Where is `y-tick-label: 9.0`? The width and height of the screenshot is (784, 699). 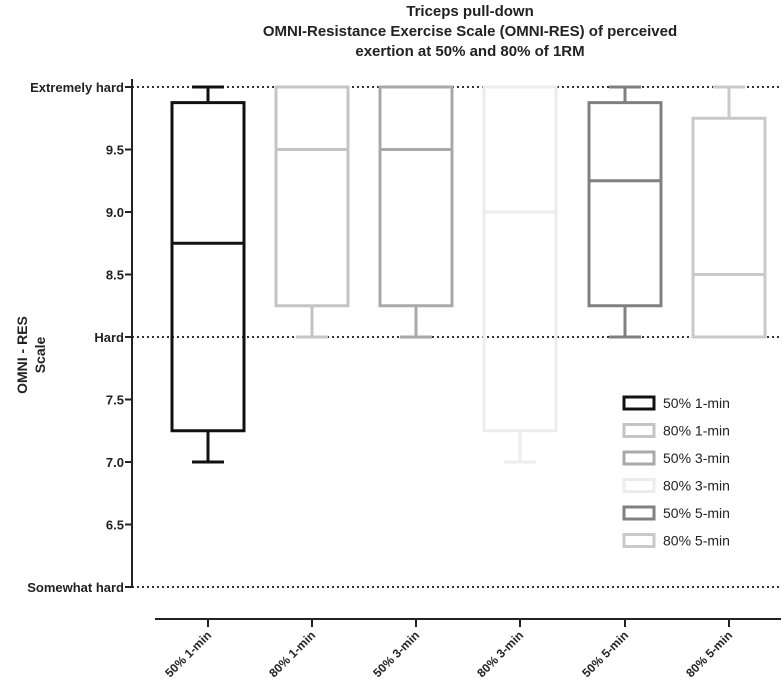 y-tick-label: 9.0 is located at coordinates (115, 212).